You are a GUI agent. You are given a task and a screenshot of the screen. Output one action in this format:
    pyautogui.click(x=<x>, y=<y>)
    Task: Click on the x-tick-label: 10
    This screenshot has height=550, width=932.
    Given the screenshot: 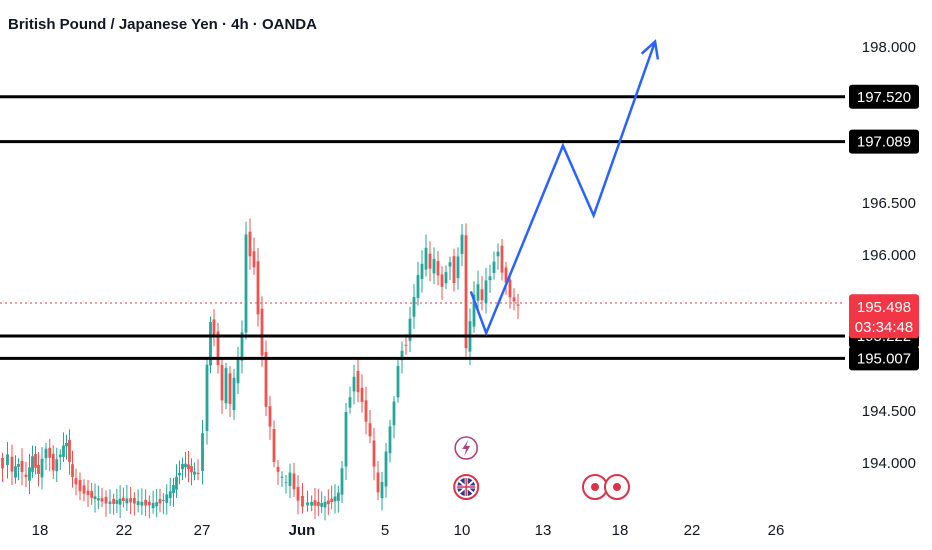 What is the action you would take?
    pyautogui.click(x=462, y=530)
    